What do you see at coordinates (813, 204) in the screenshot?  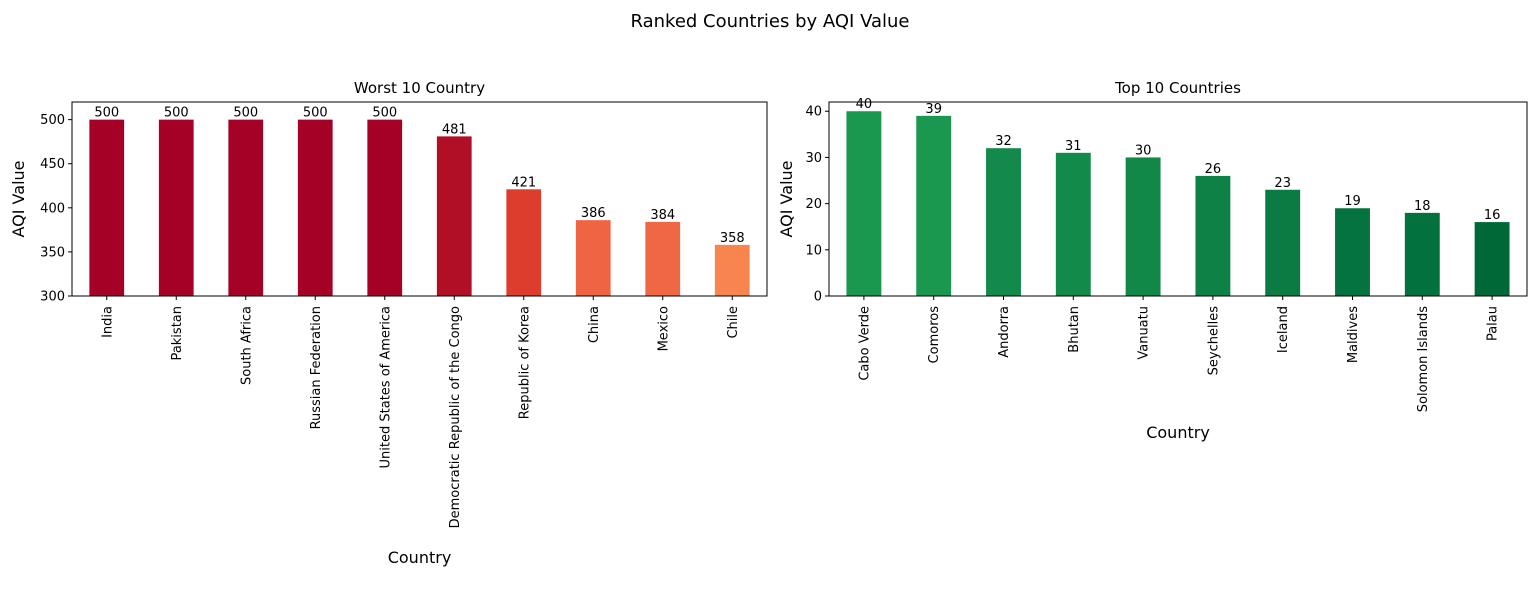 I see `y-tick-label: 20` at bounding box center [813, 204].